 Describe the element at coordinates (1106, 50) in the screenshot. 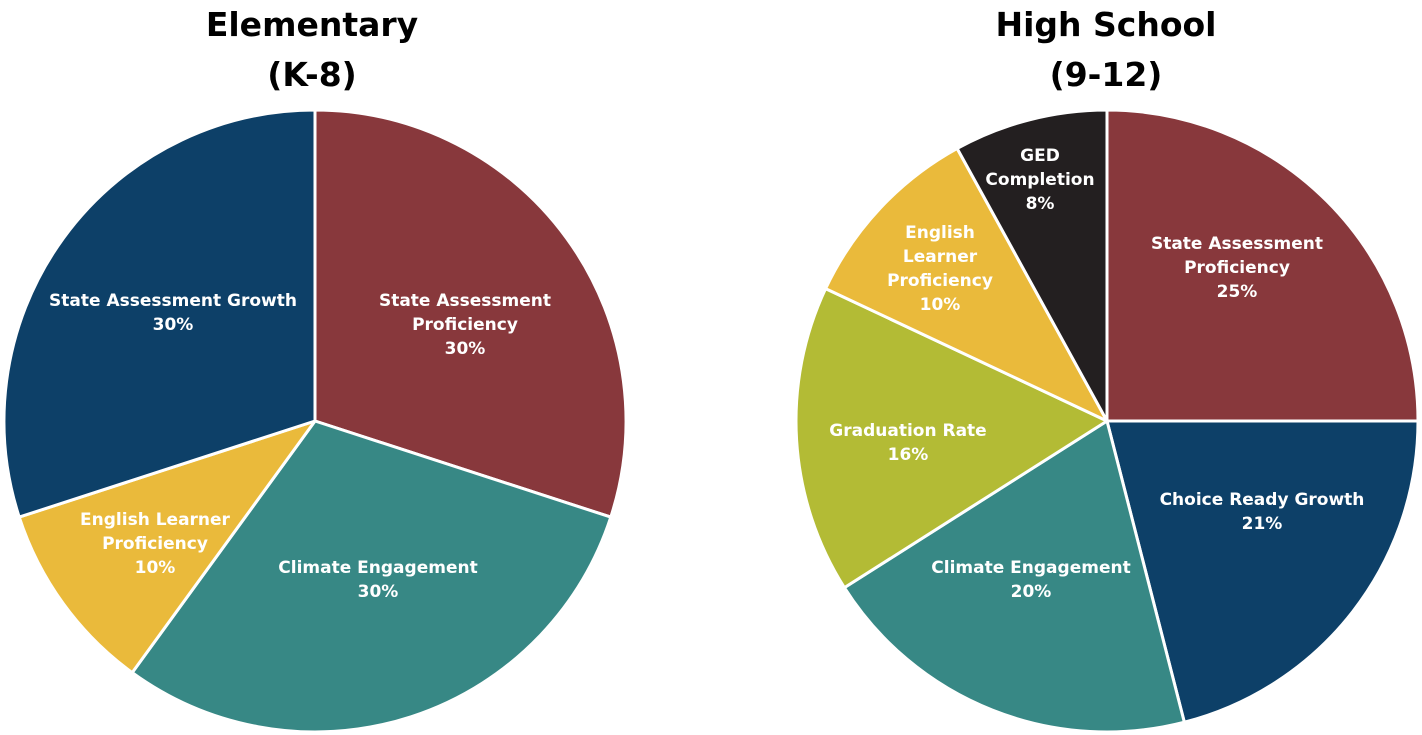

I see `high-school-title: High School (9-12)` at that location.